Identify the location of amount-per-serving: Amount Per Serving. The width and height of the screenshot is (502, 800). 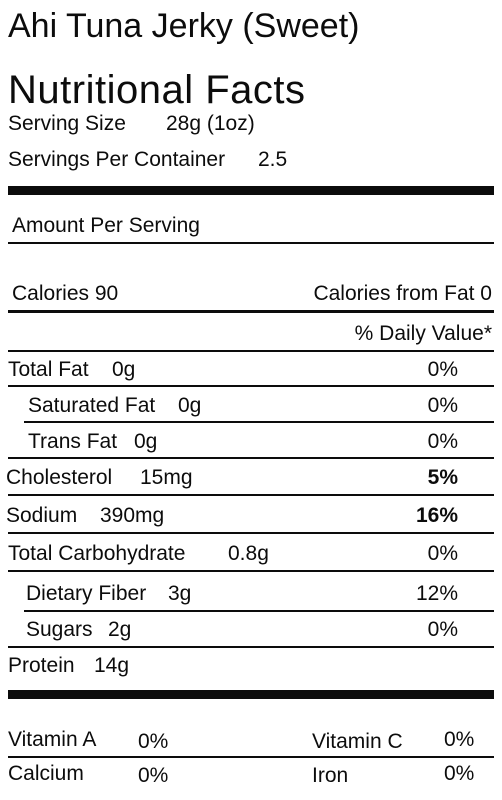
(106, 225).